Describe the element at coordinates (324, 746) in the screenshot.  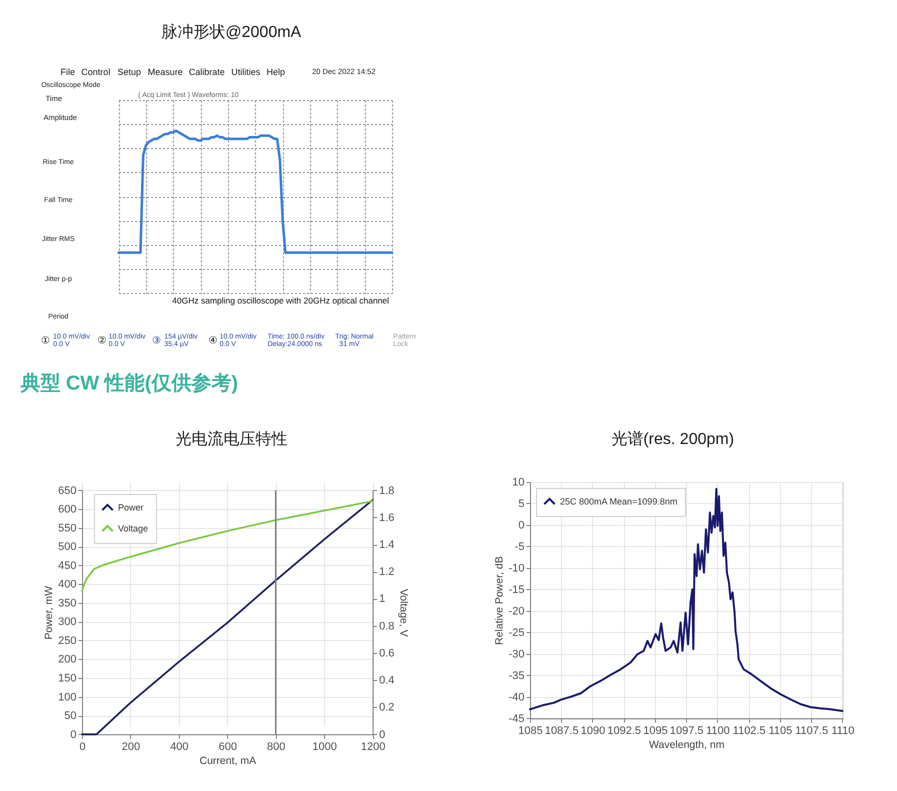
I see `x-tick-label: 1000` at that location.